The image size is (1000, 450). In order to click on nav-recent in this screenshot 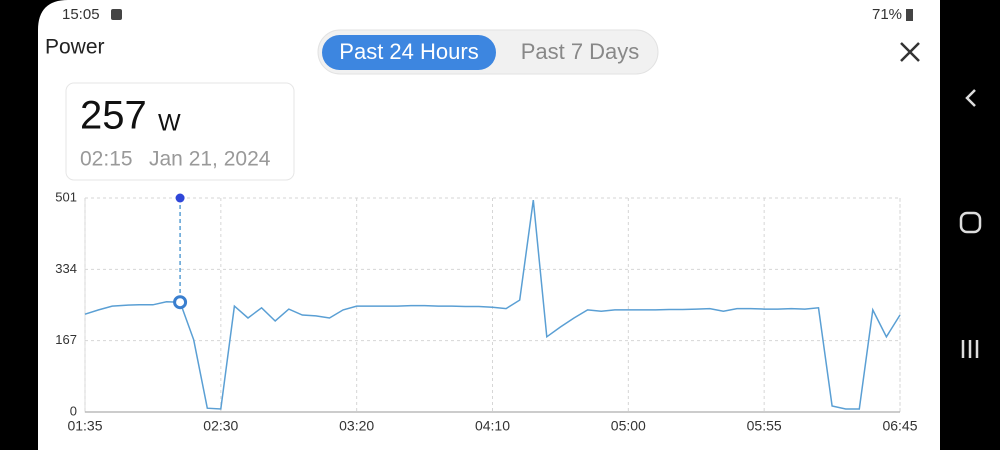, I will do `click(970, 349)`.